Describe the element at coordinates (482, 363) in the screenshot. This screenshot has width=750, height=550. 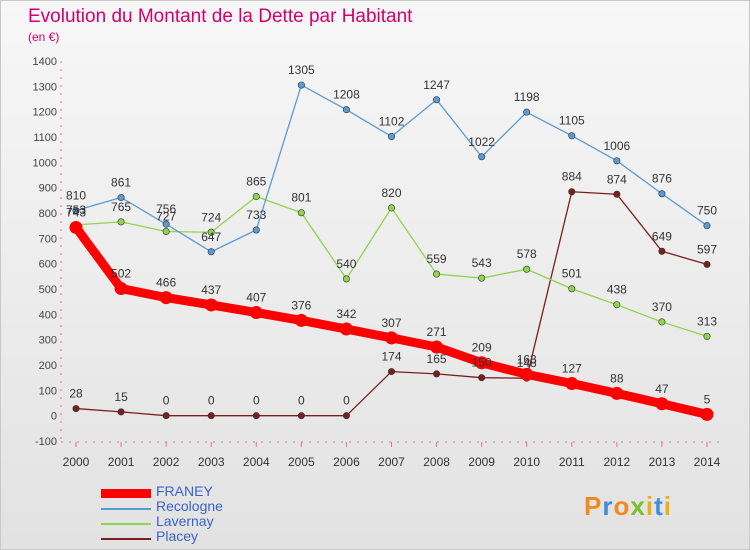
I see `data-label-placey: 150` at that location.